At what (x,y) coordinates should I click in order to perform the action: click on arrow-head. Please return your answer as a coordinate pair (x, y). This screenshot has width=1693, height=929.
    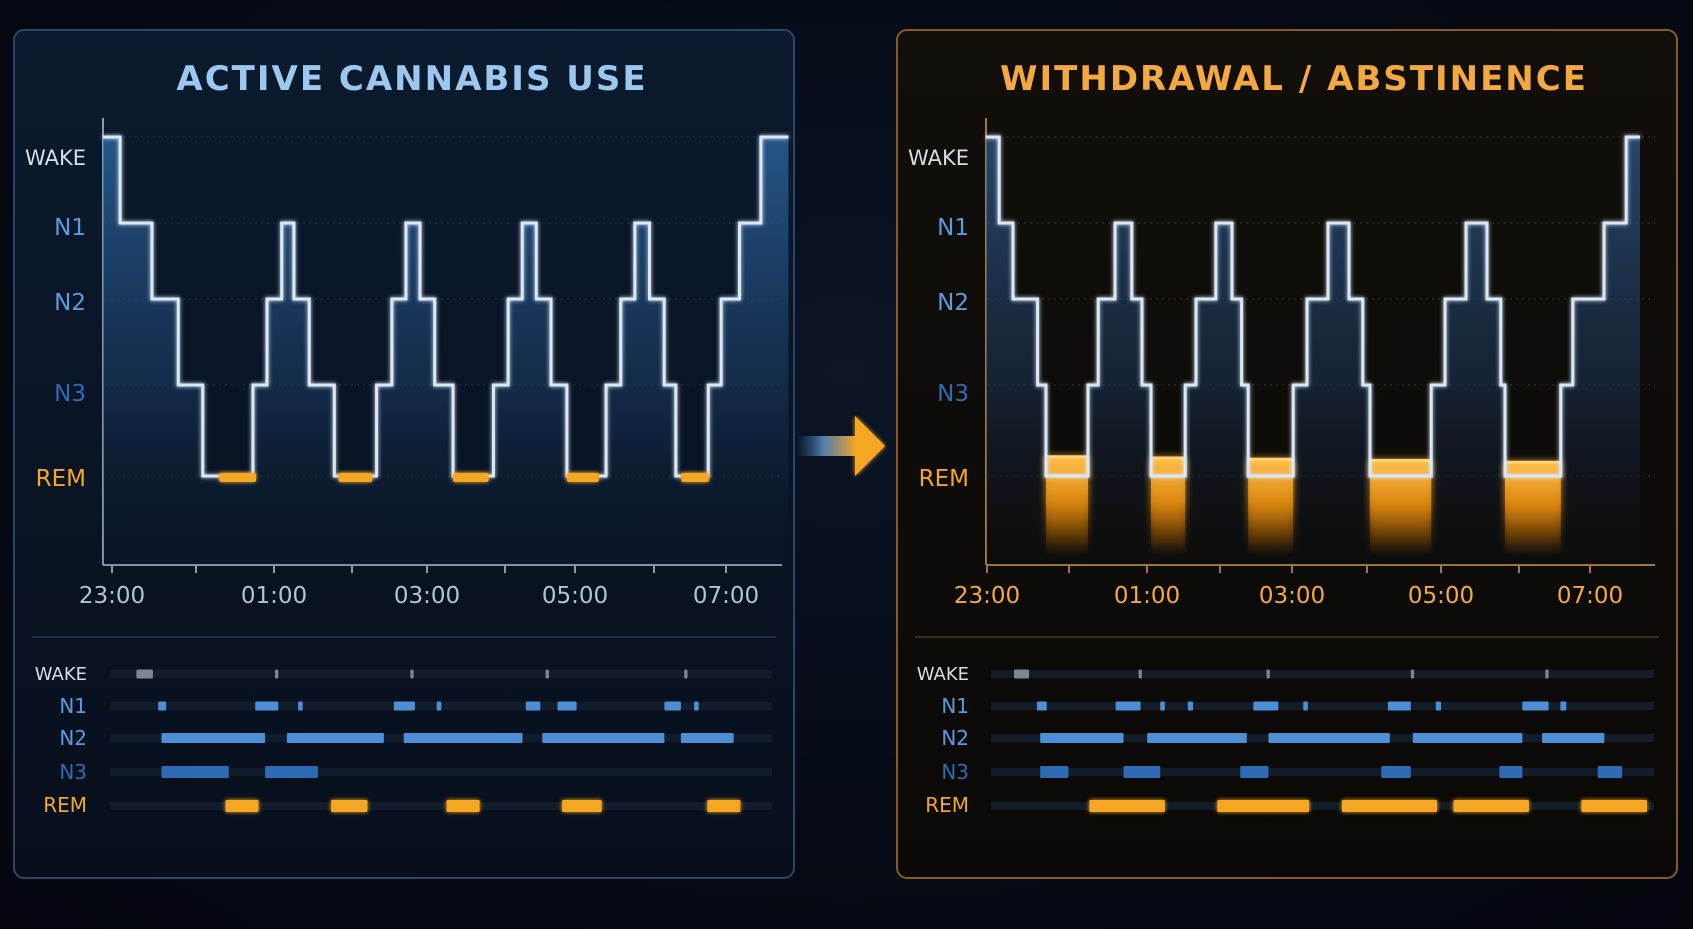
    Looking at the image, I should click on (870, 446).